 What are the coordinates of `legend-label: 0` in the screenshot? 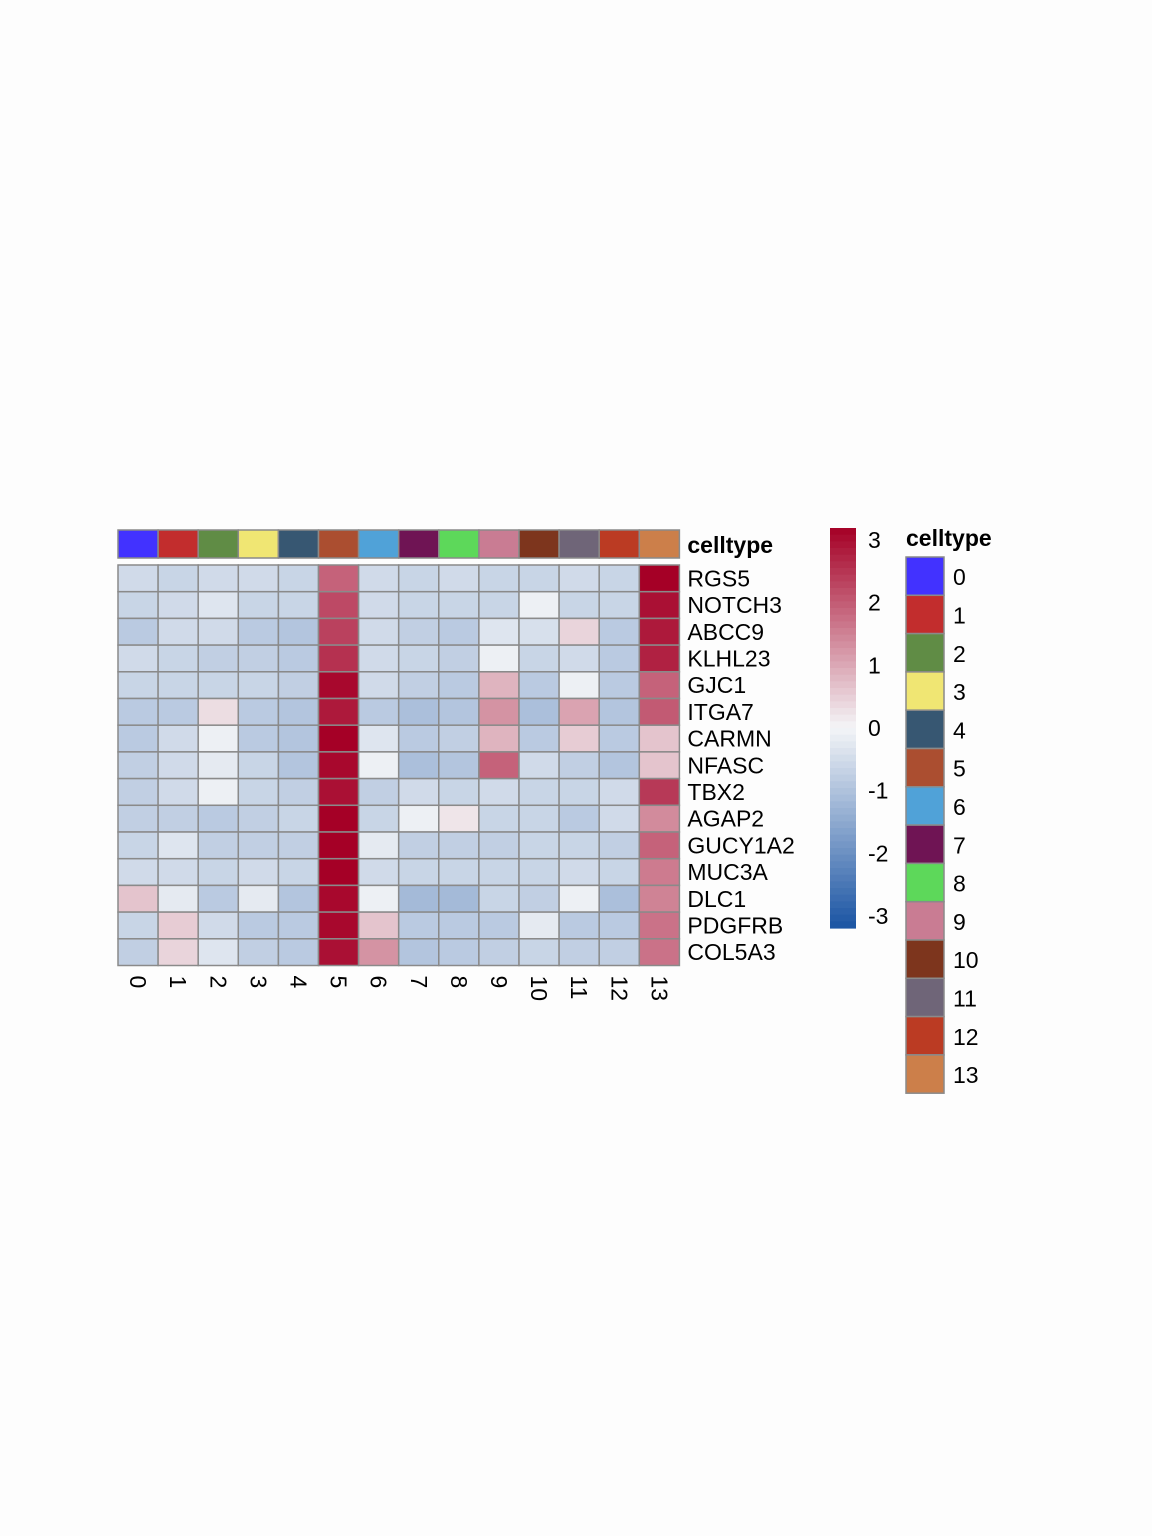 It's located at (959, 577).